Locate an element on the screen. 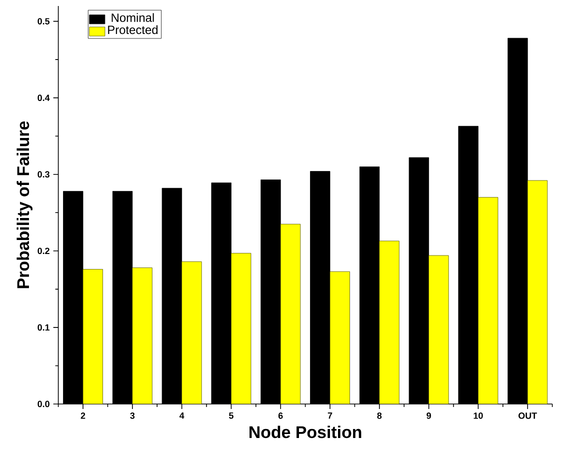  x-tick-label: 7 is located at coordinates (330, 415).